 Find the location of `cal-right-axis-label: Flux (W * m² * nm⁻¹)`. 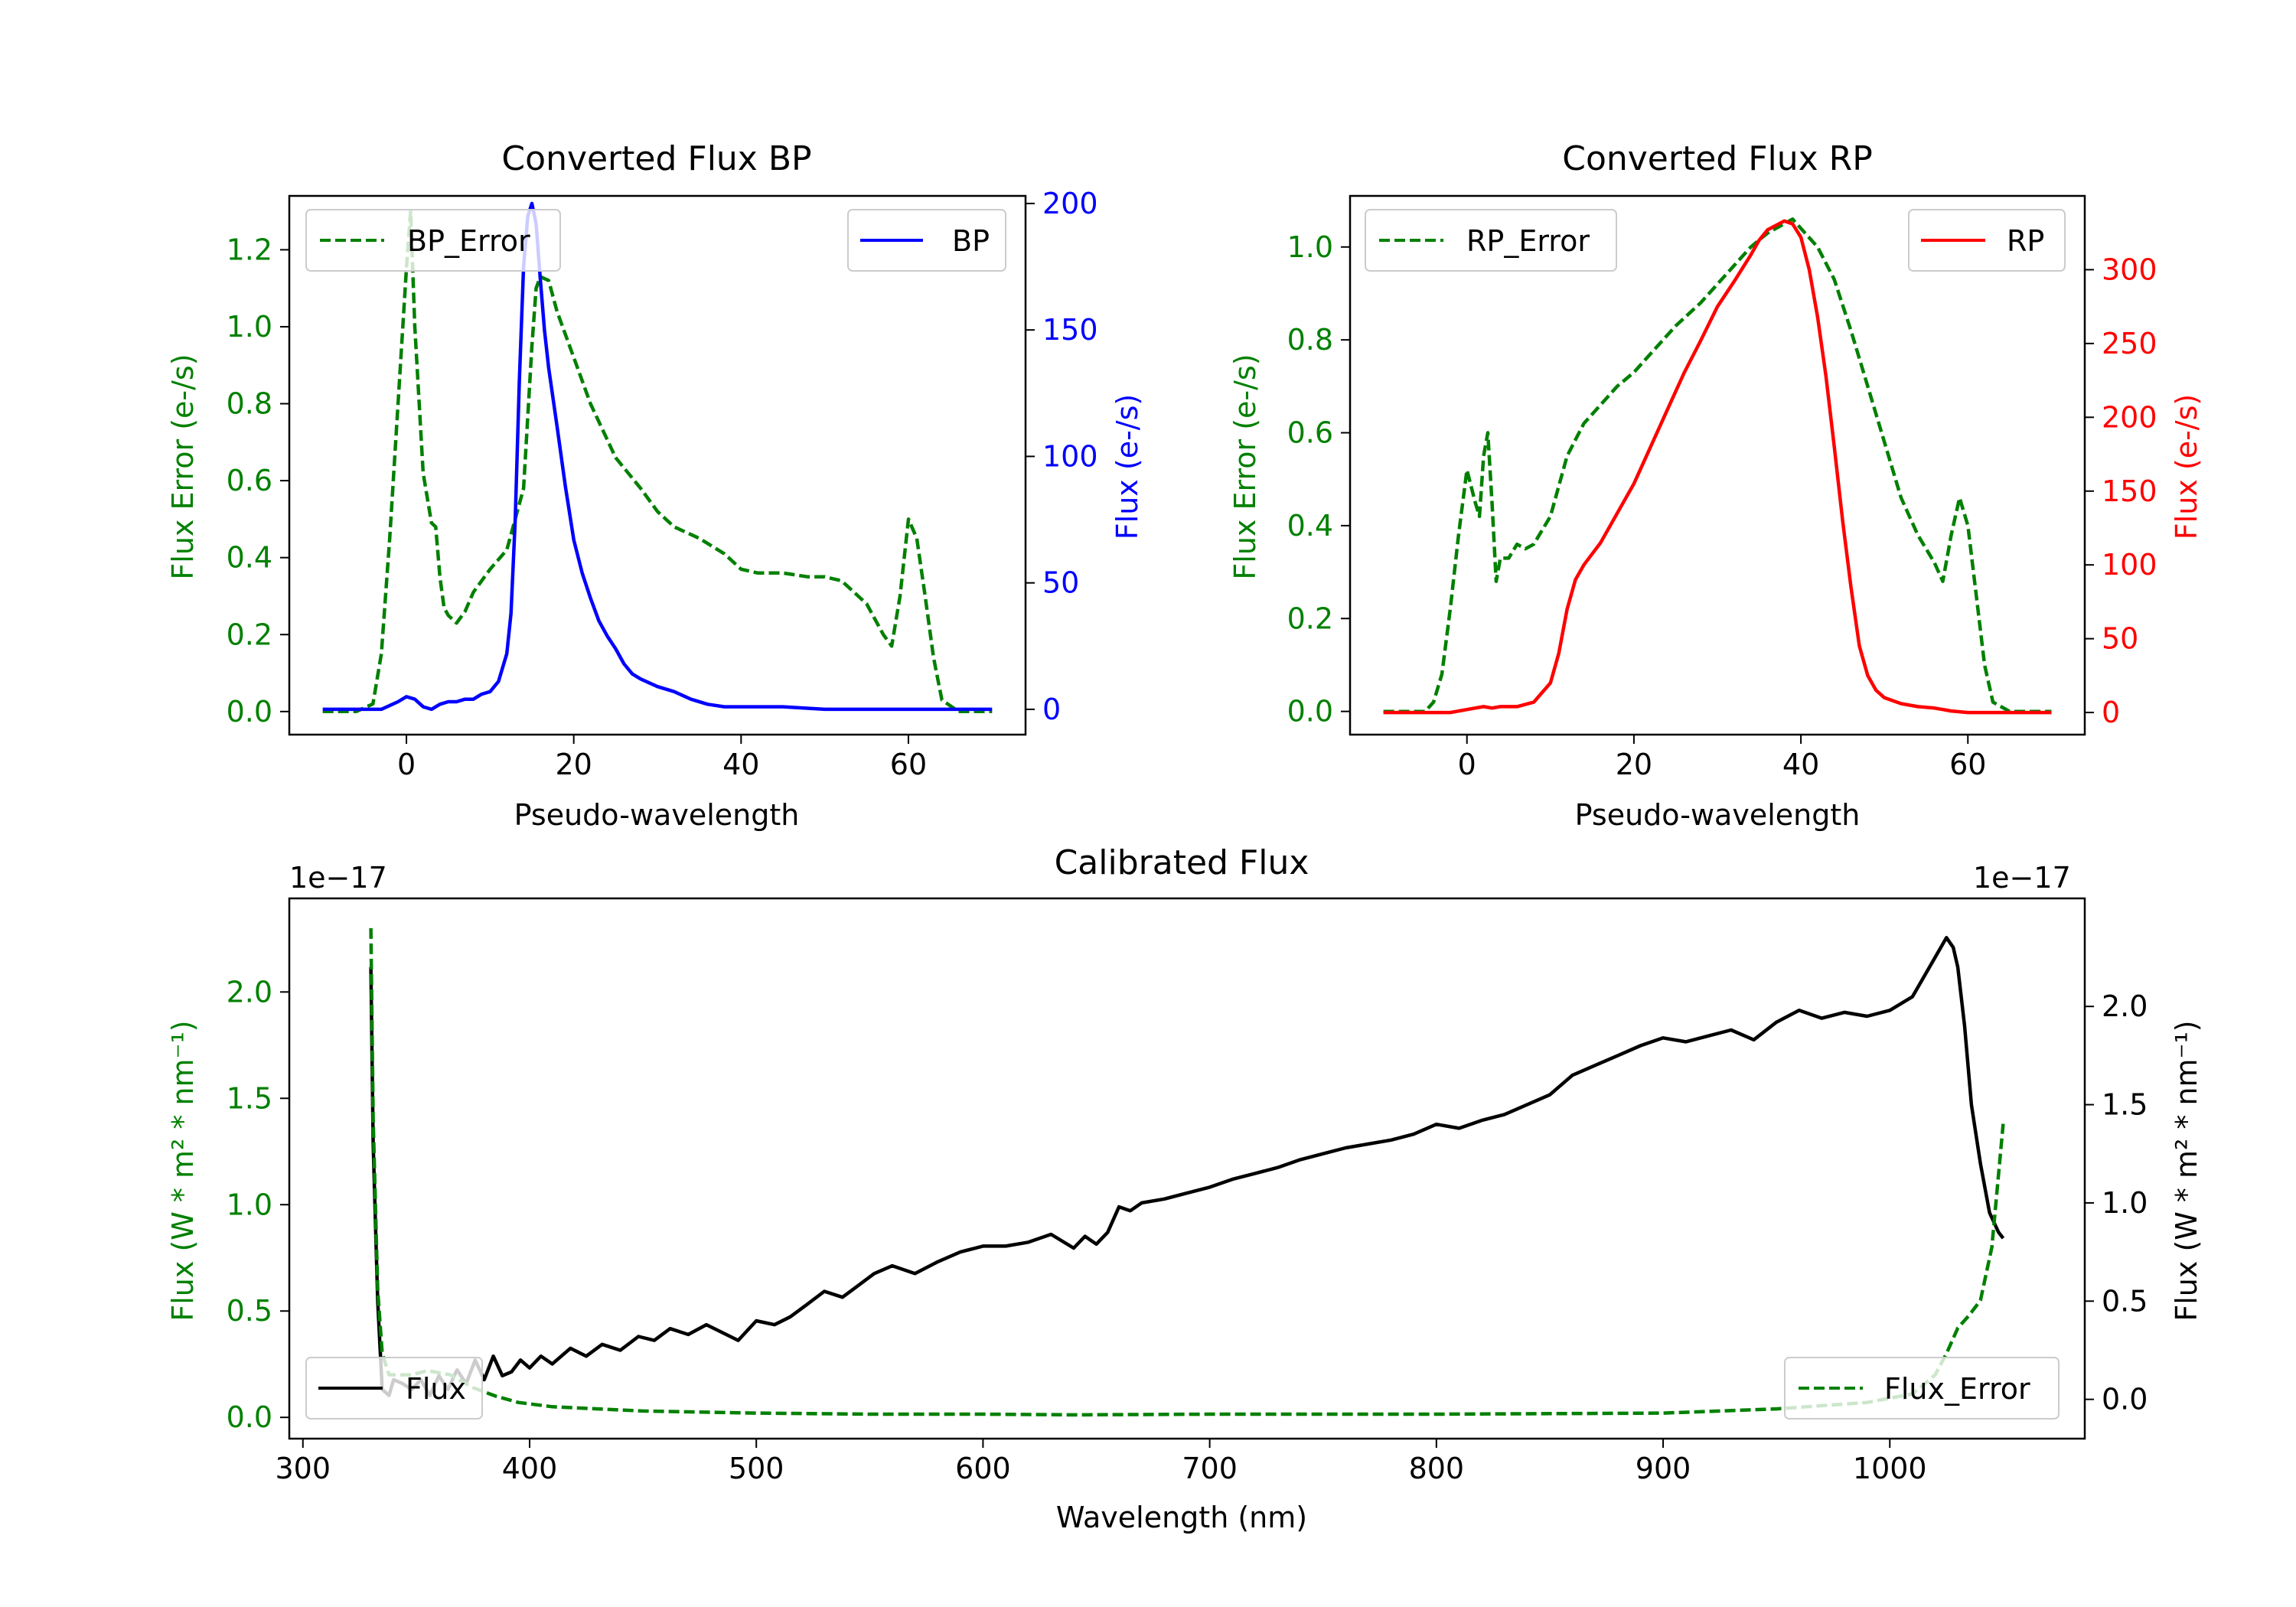

cal-right-axis-label: Flux (W * m² * nm⁻¹) is located at coordinates (2186, 1170).